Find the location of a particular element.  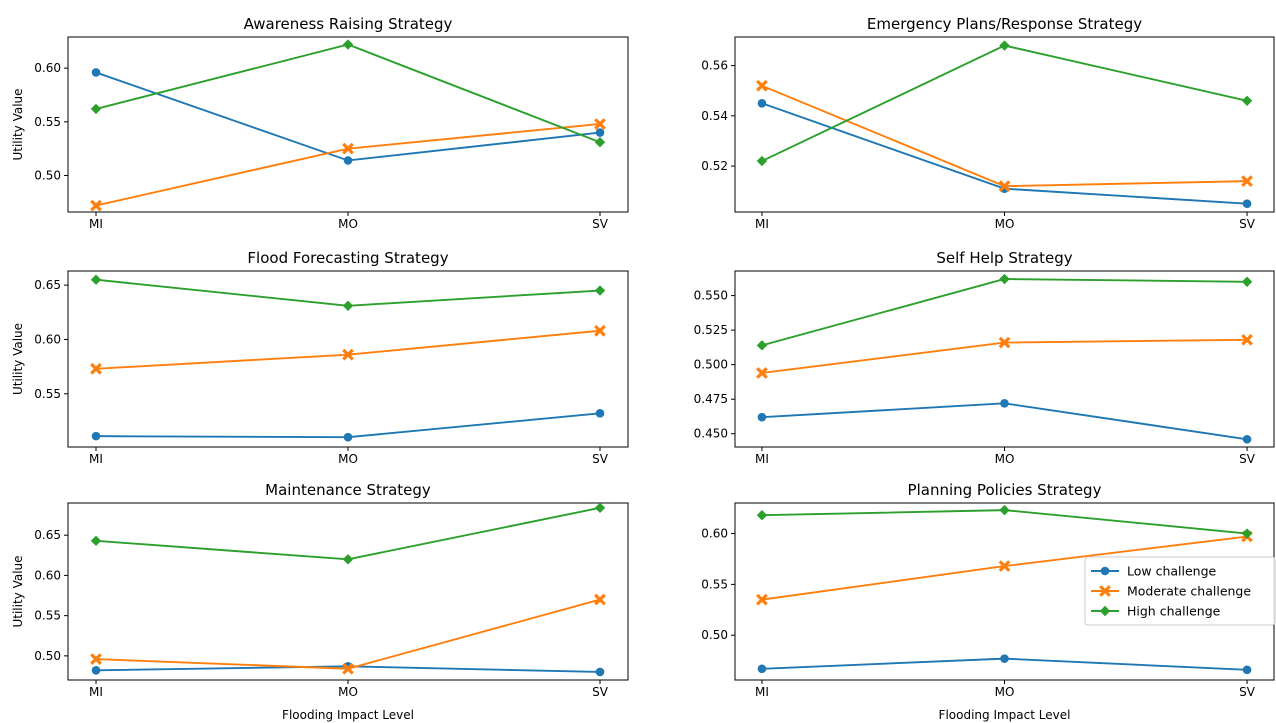

legend-item: Low challenge is located at coordinates (1154, 571).